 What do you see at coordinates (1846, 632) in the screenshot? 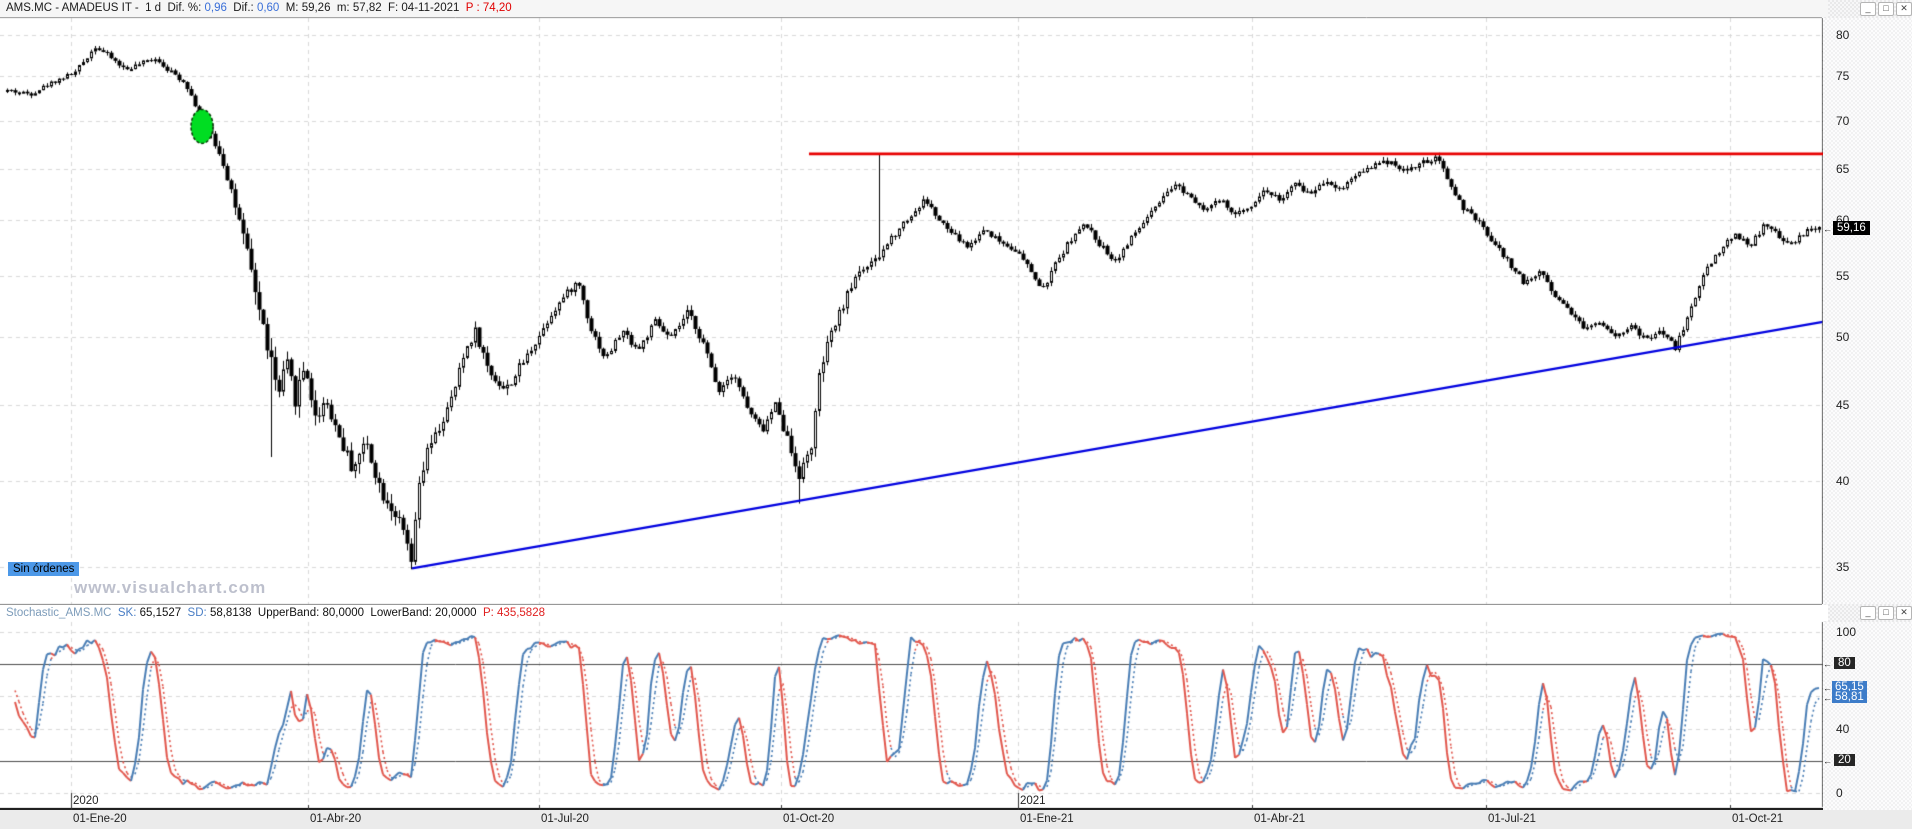
I see `stoch-axis-label: 100` at bounding box center [1846, 632].